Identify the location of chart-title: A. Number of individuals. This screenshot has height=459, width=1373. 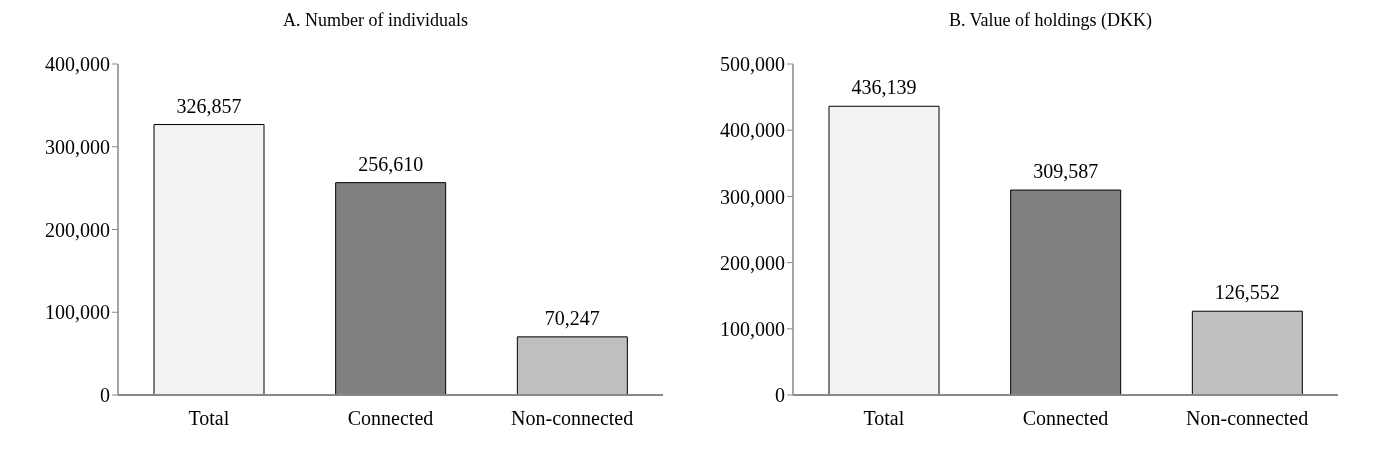
(375, 20).